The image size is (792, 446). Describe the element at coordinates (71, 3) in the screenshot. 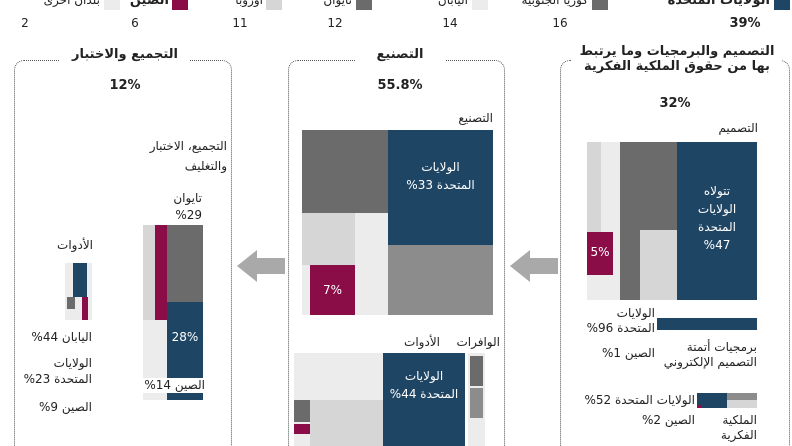

I see `legend-label: بلدان أخرى` at that location.